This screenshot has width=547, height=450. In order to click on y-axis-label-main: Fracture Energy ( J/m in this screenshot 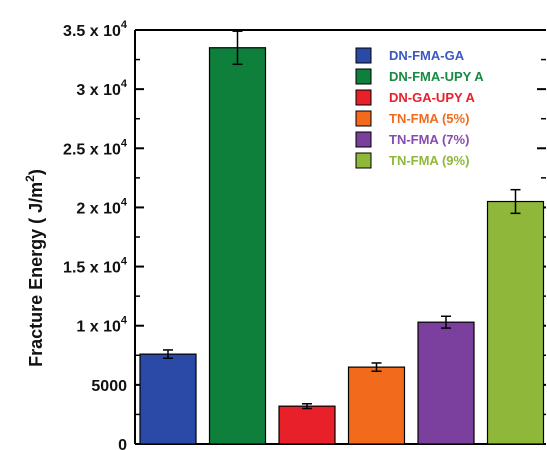, I will do `click(36, 274)`.